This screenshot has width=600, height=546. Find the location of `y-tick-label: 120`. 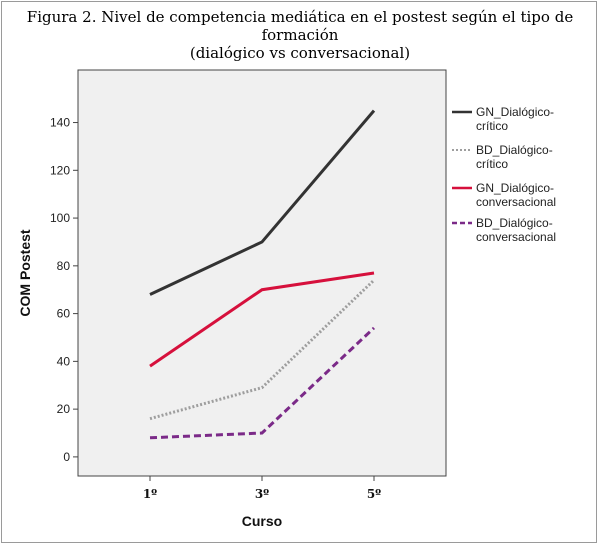

y-tick-label: 120 is located at coordinates (60, 170).